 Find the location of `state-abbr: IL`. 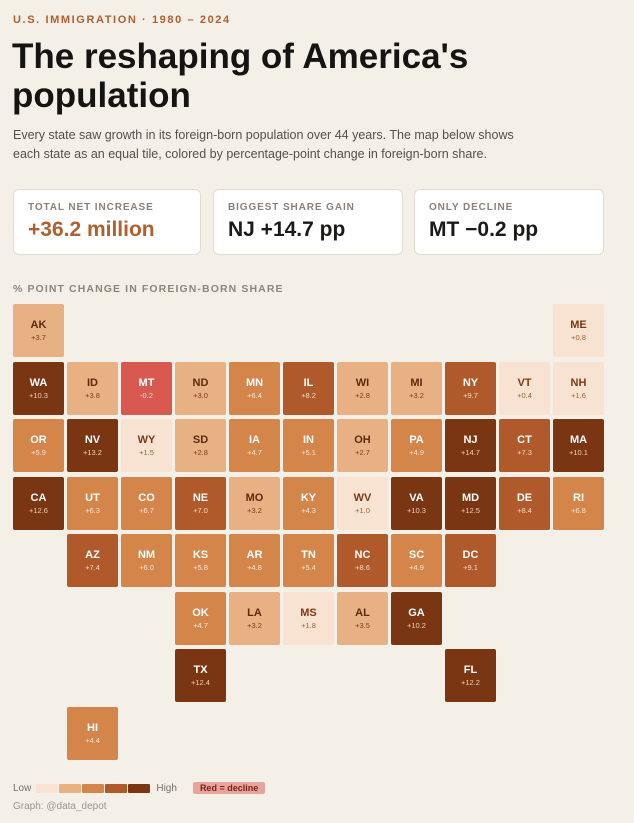

state-abbr: IL is located at coordinates (308, 382).